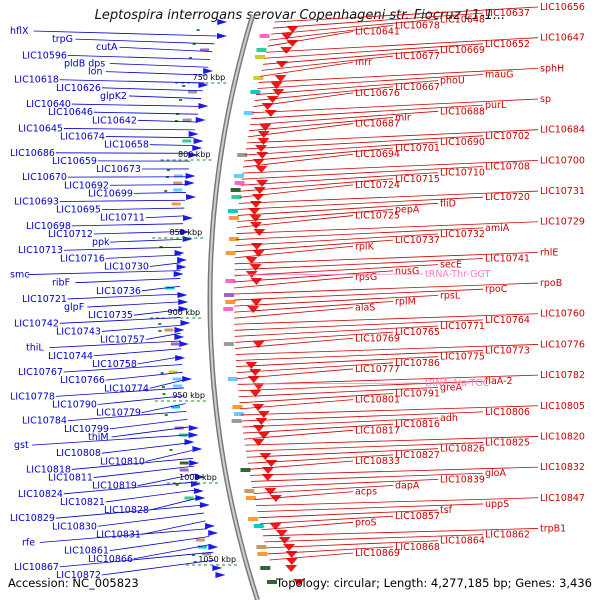  What do you see at coordinates (452, 81) in the screenshot?
I see `gene-label-right: phoU` at bounding box center [452, 81].